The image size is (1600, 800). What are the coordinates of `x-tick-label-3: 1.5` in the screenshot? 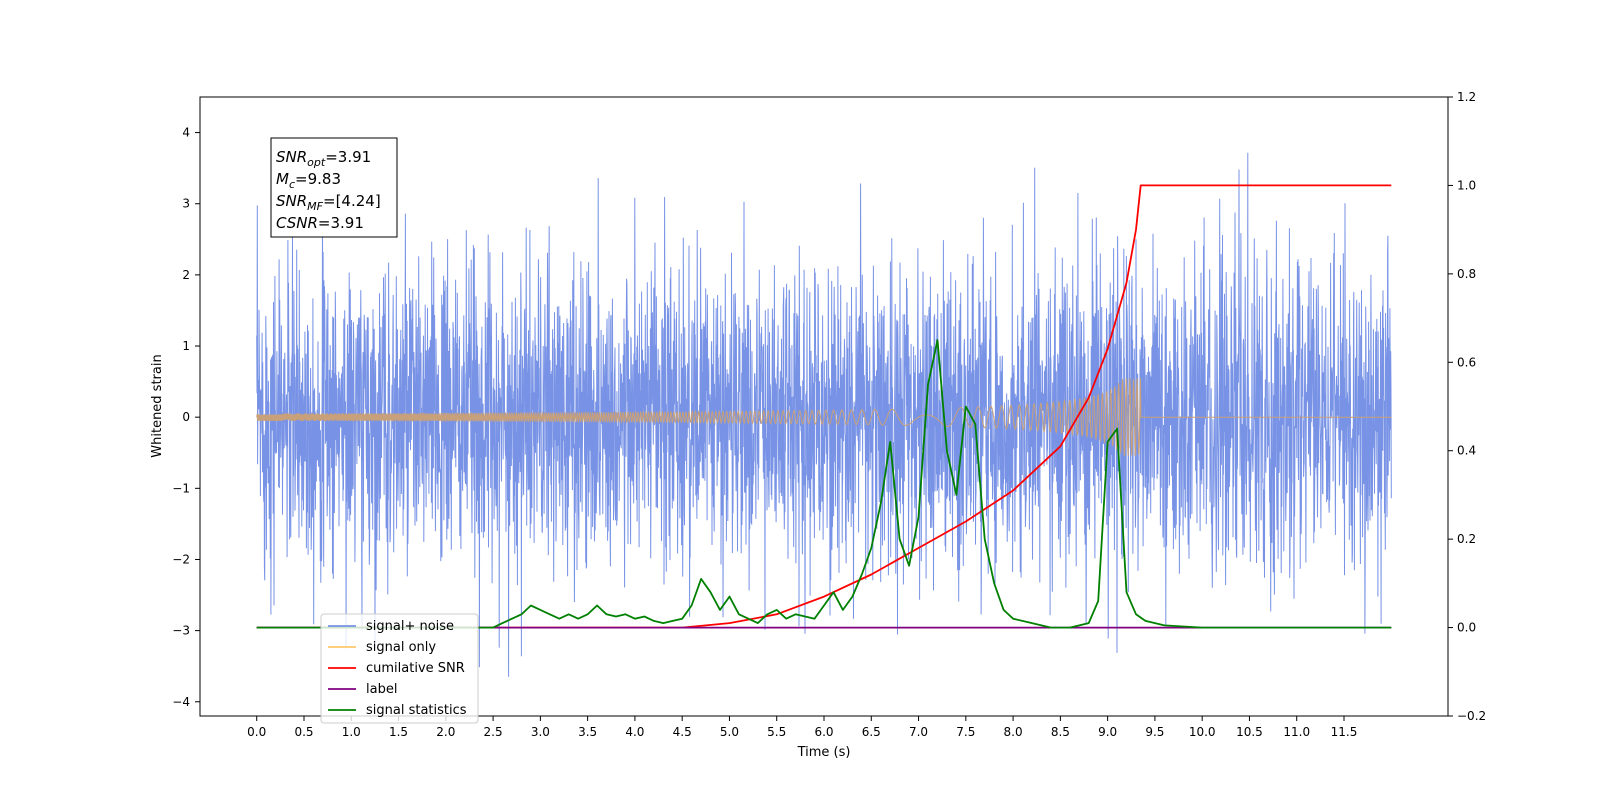 It's located at (398, 732).